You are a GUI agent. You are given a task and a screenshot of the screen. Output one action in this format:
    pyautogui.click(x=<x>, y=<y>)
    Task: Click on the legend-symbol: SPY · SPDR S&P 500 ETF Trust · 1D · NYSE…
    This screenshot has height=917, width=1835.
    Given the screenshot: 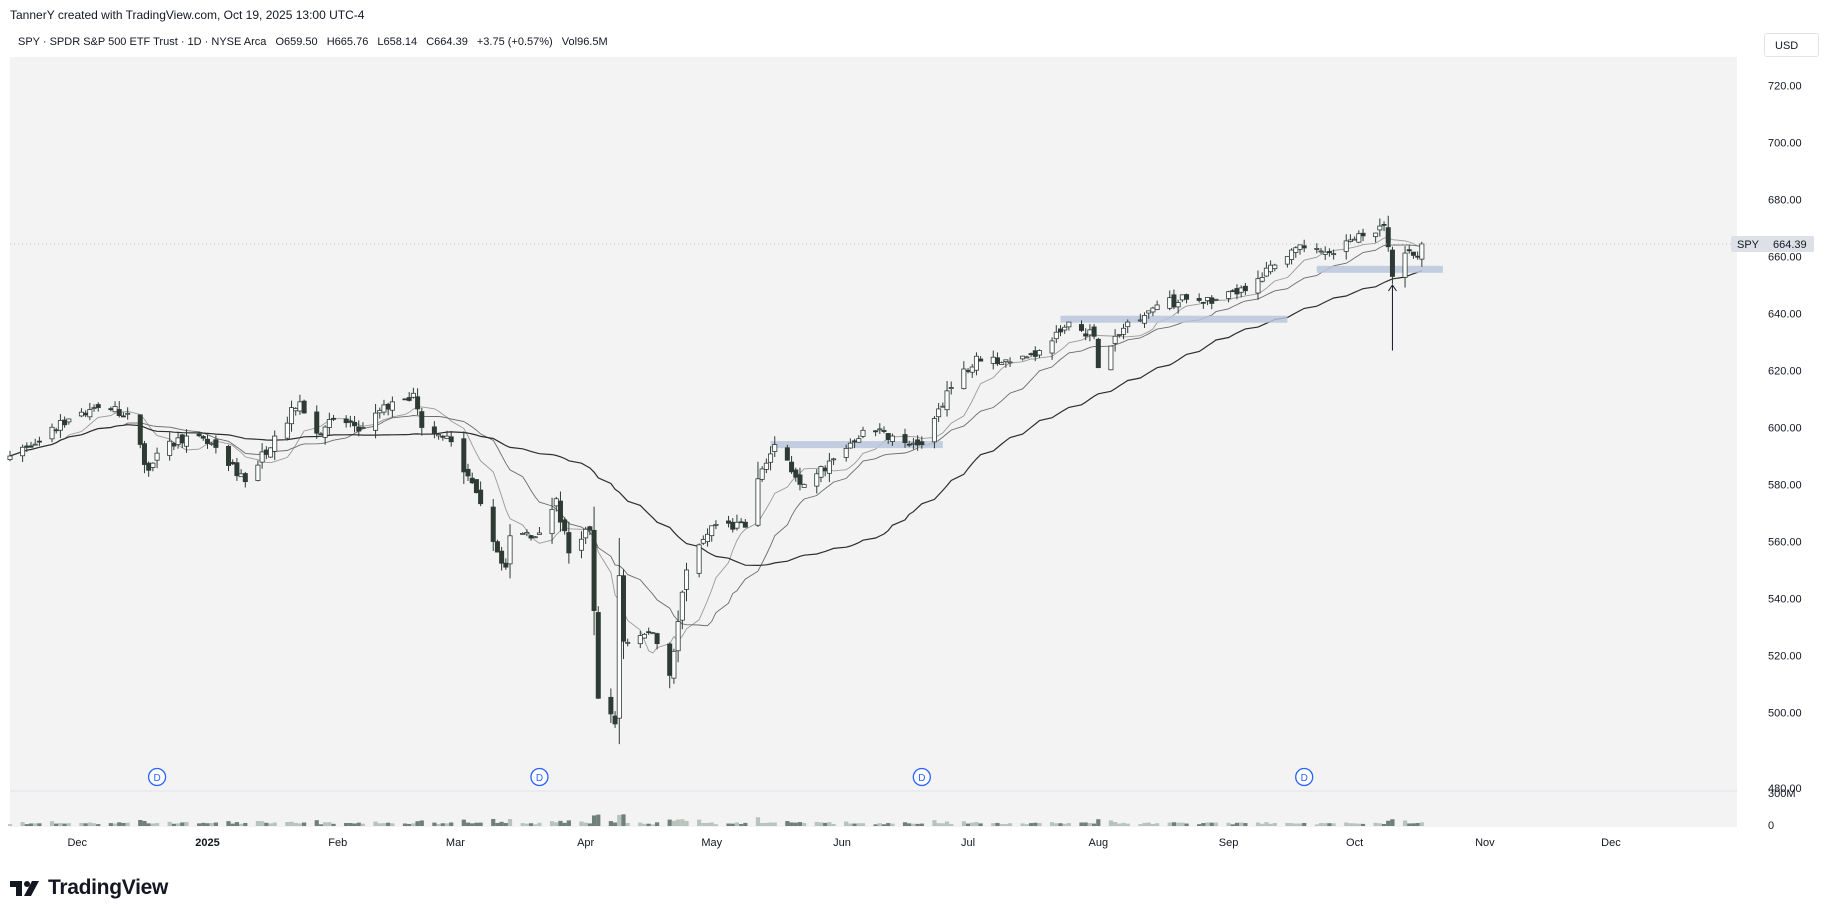 What is the action you would take?
    pyautogui.click(x=142, y=42)
    